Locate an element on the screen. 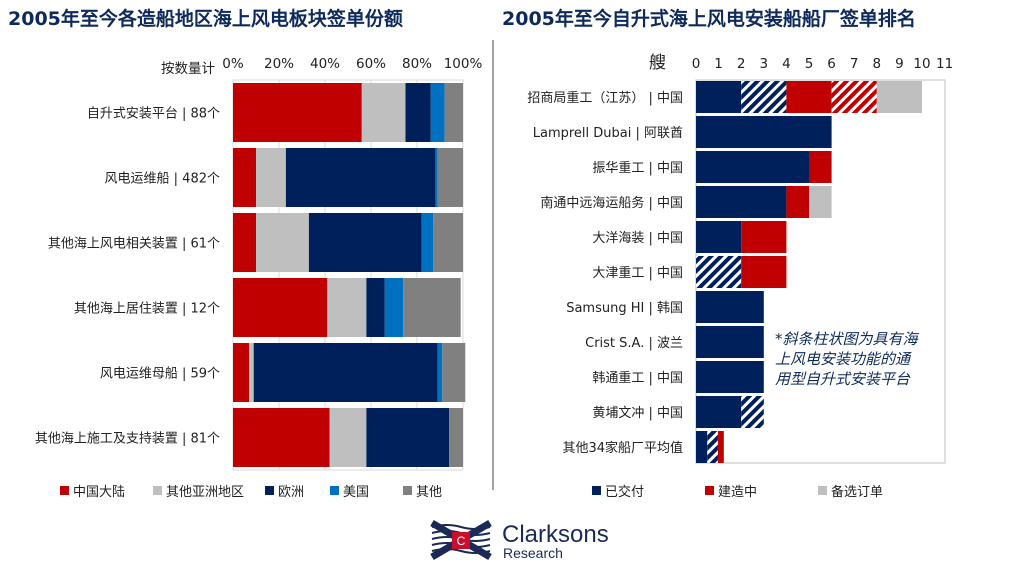  legend-label: 备选订单 is located at coordinates (857, 492).